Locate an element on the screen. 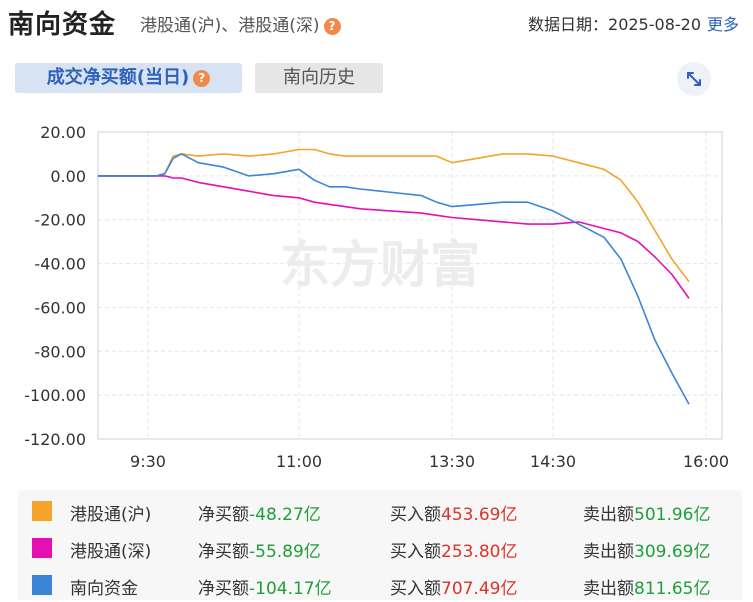 This screenshot has width=753, height=602. net-value: -104.17亿 is located at coordinates (290, 589).